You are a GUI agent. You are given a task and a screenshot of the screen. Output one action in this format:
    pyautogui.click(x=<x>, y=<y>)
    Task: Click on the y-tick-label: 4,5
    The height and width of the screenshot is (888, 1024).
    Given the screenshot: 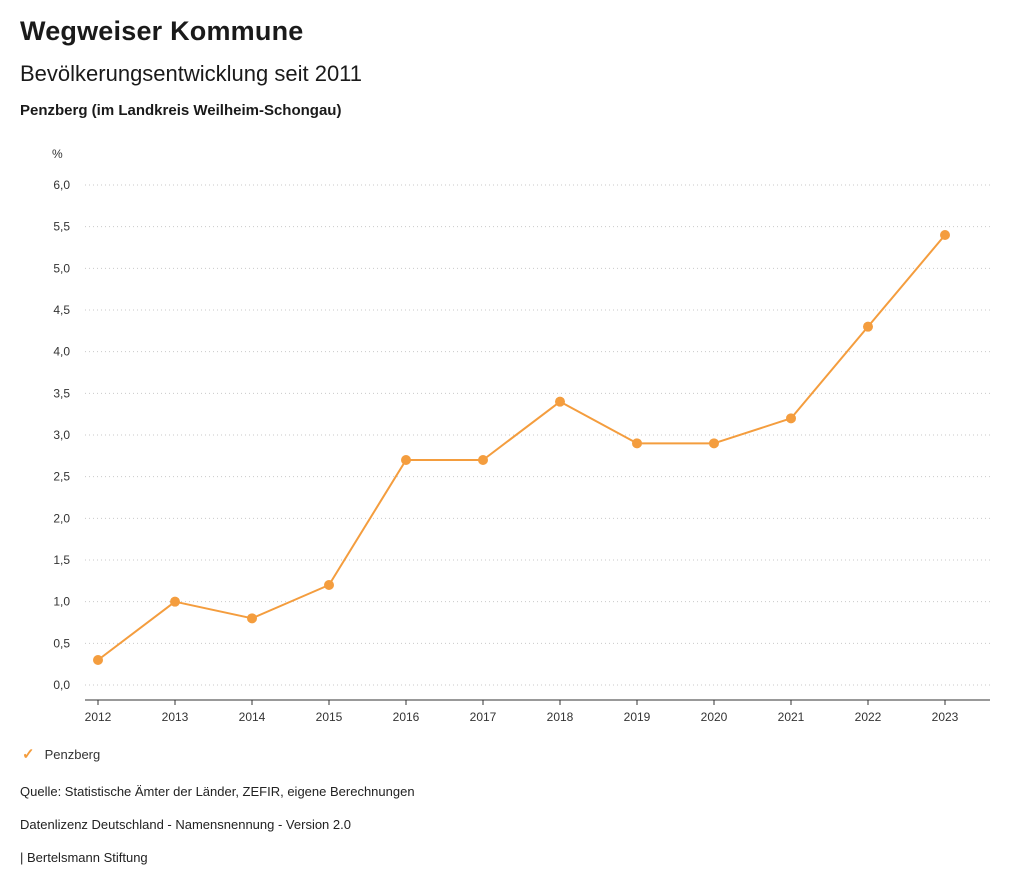 What is the action you would take?
    pyautogui.click(x=61, y=310)
    